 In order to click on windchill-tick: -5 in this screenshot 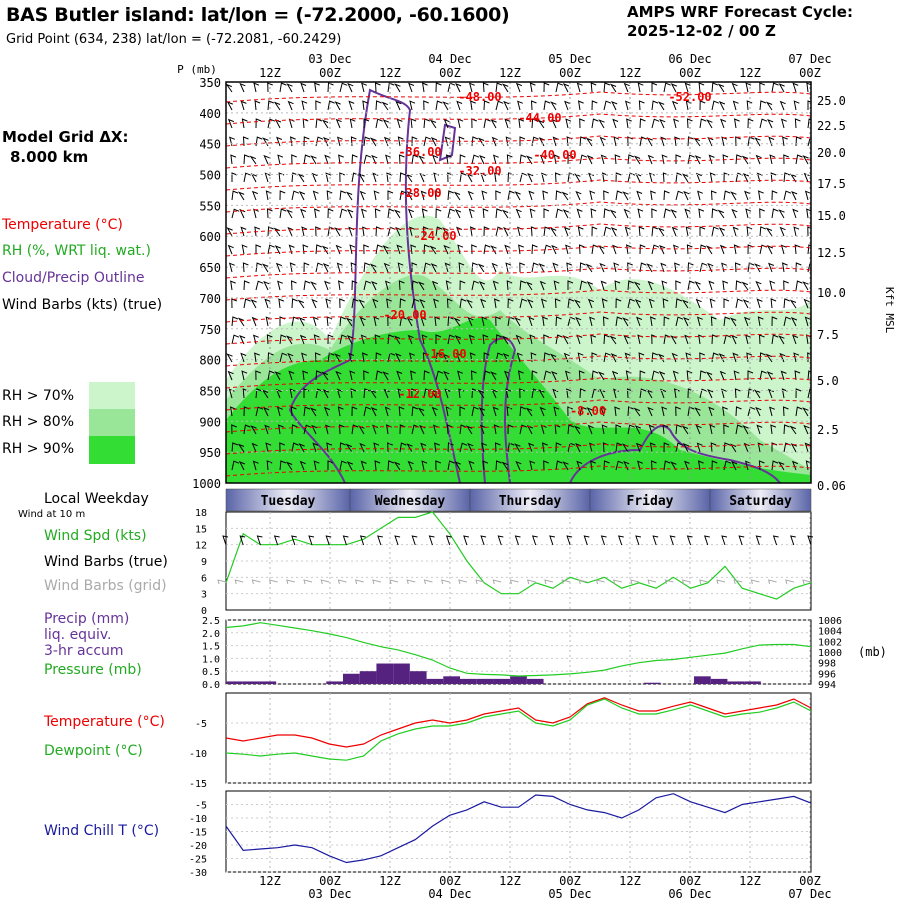, I will do `click(201, 806)`.